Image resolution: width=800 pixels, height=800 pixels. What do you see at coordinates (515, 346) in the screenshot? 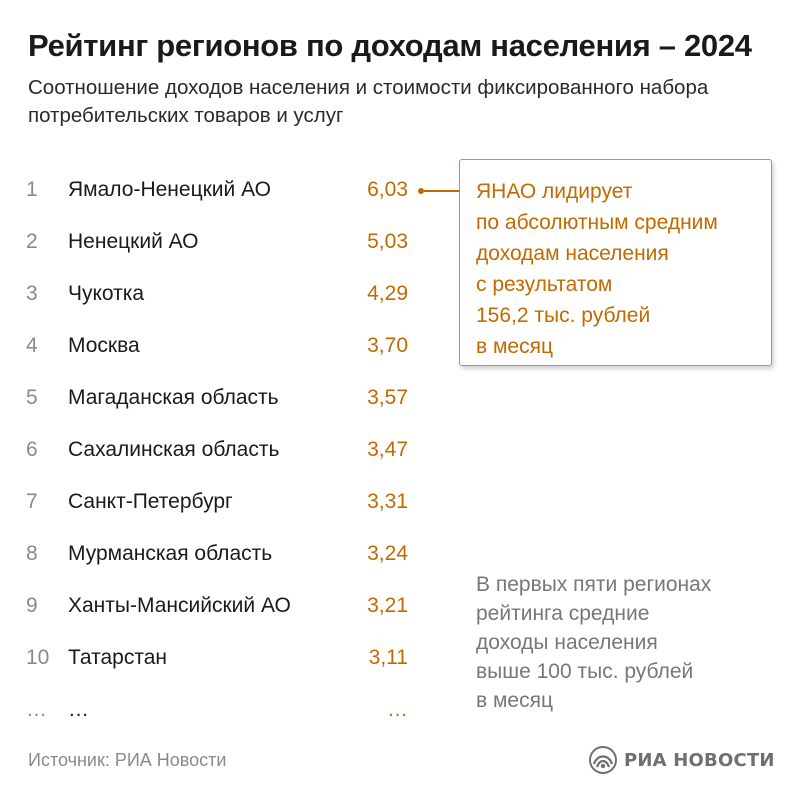
I see `callout-line: в месяц` at bounding box center [515, 346].